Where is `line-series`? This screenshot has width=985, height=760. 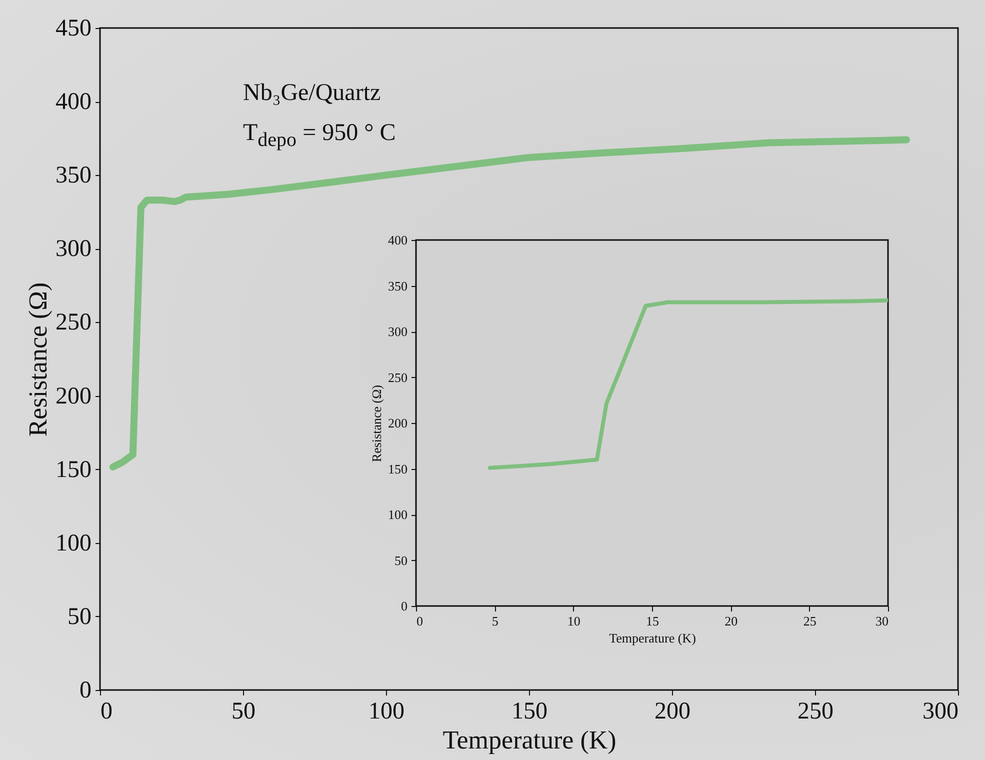 line-series is located at coordinates (688, 384).